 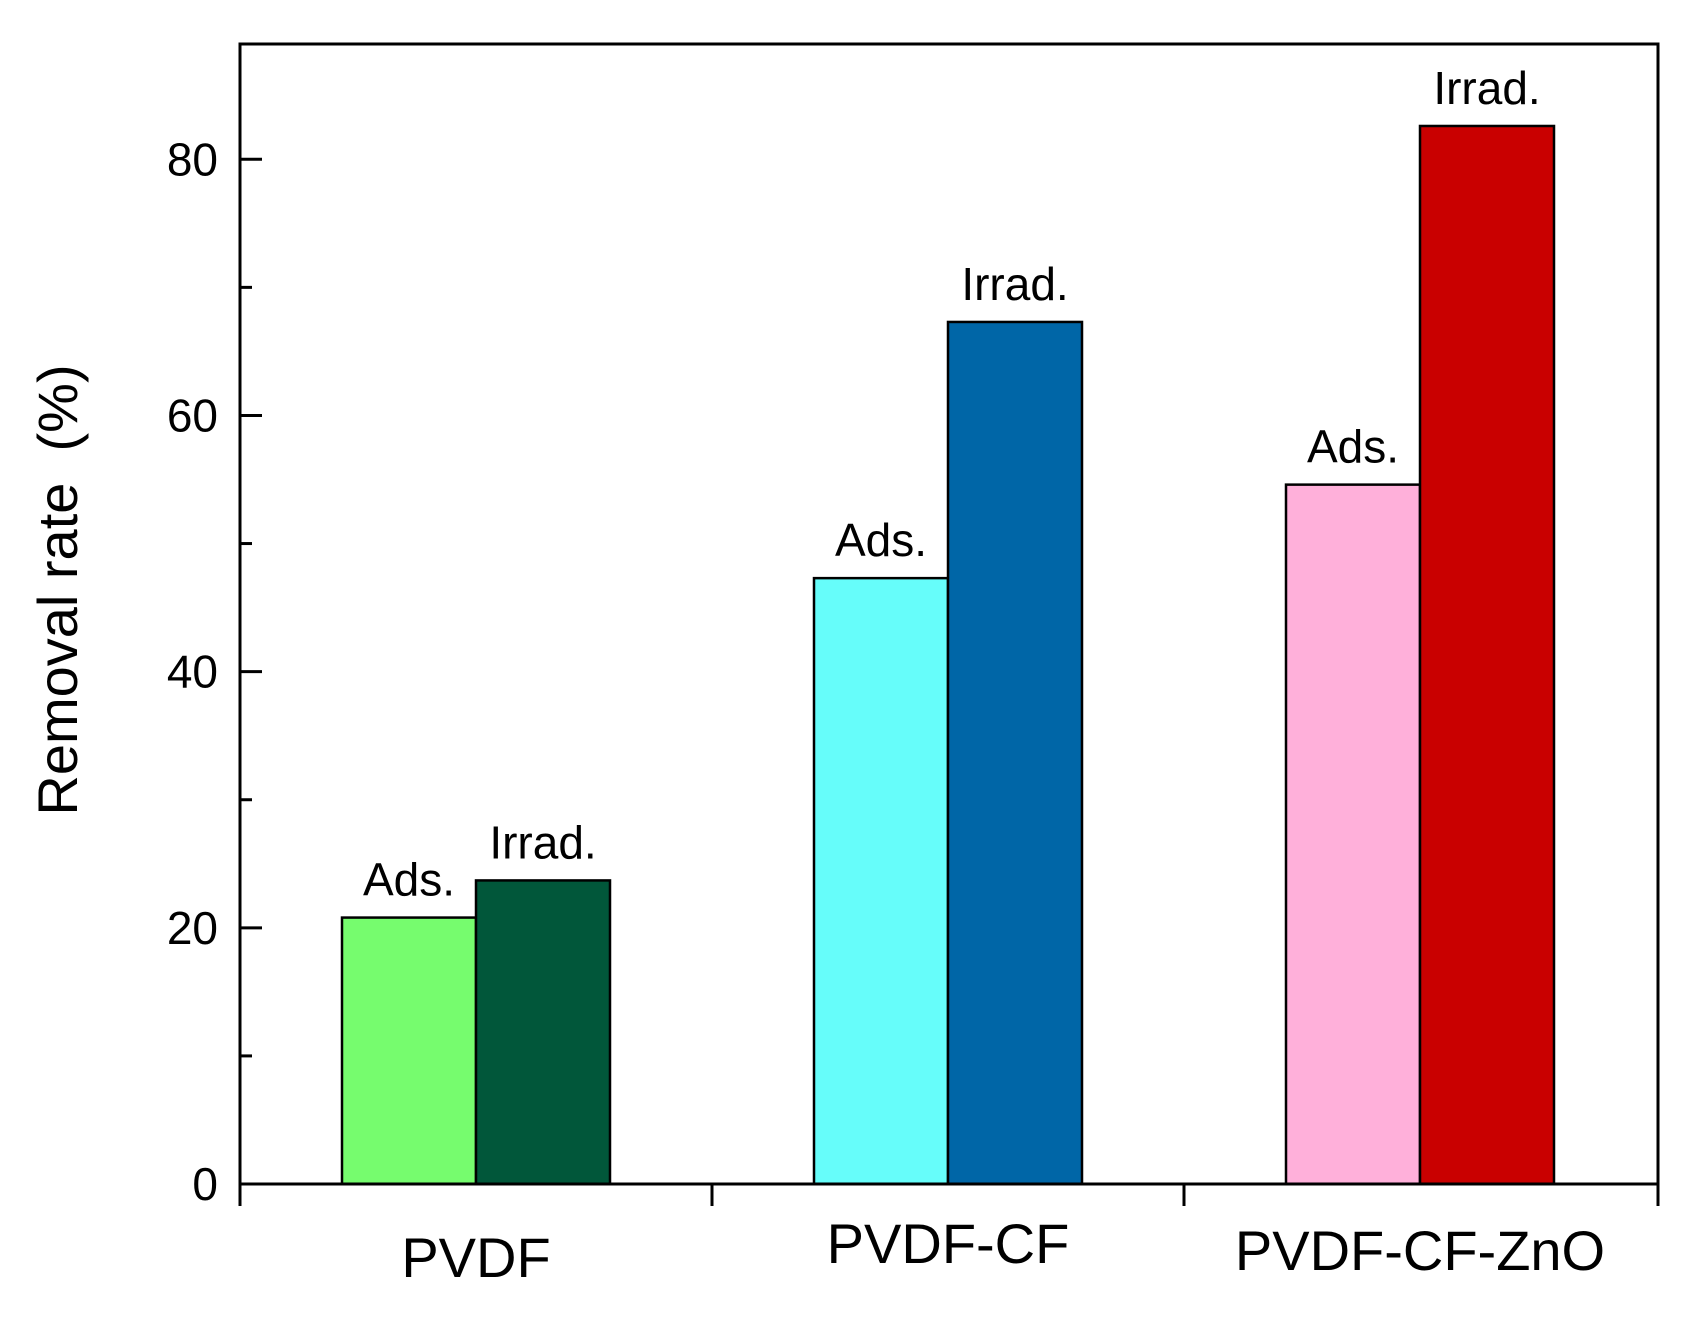 What do you see at coordinates (409, 1051) in the screenshot?
I see `bar-pvdf-ads` at bounding box center [409, 1051].